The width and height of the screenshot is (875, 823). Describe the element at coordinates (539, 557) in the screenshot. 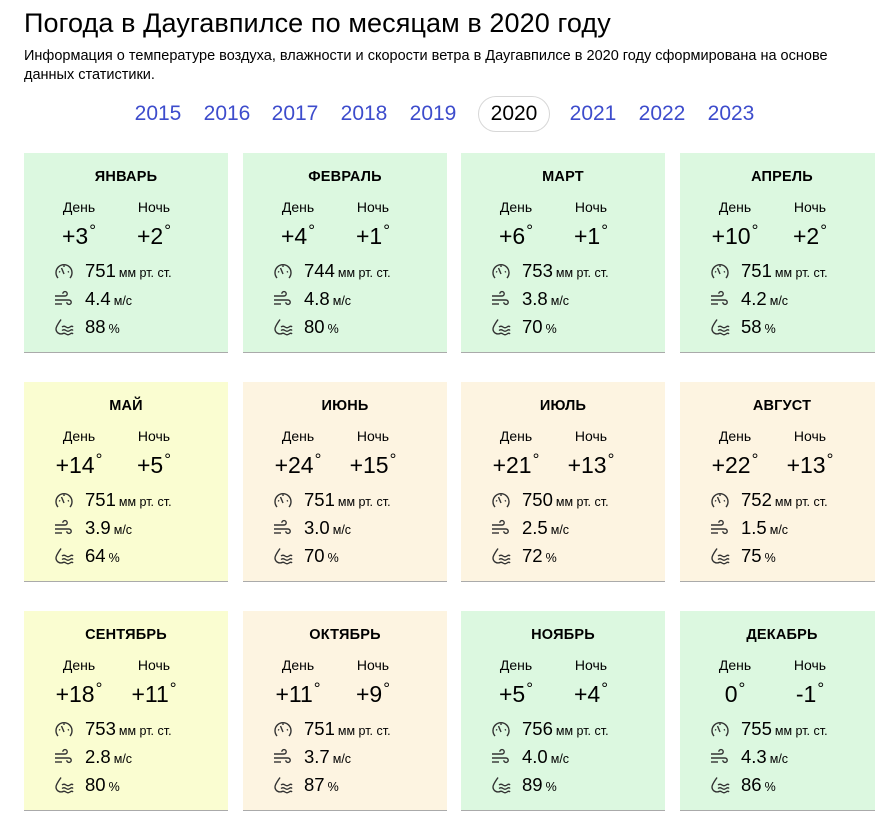

I see `humidity-value: 72%` at that location.